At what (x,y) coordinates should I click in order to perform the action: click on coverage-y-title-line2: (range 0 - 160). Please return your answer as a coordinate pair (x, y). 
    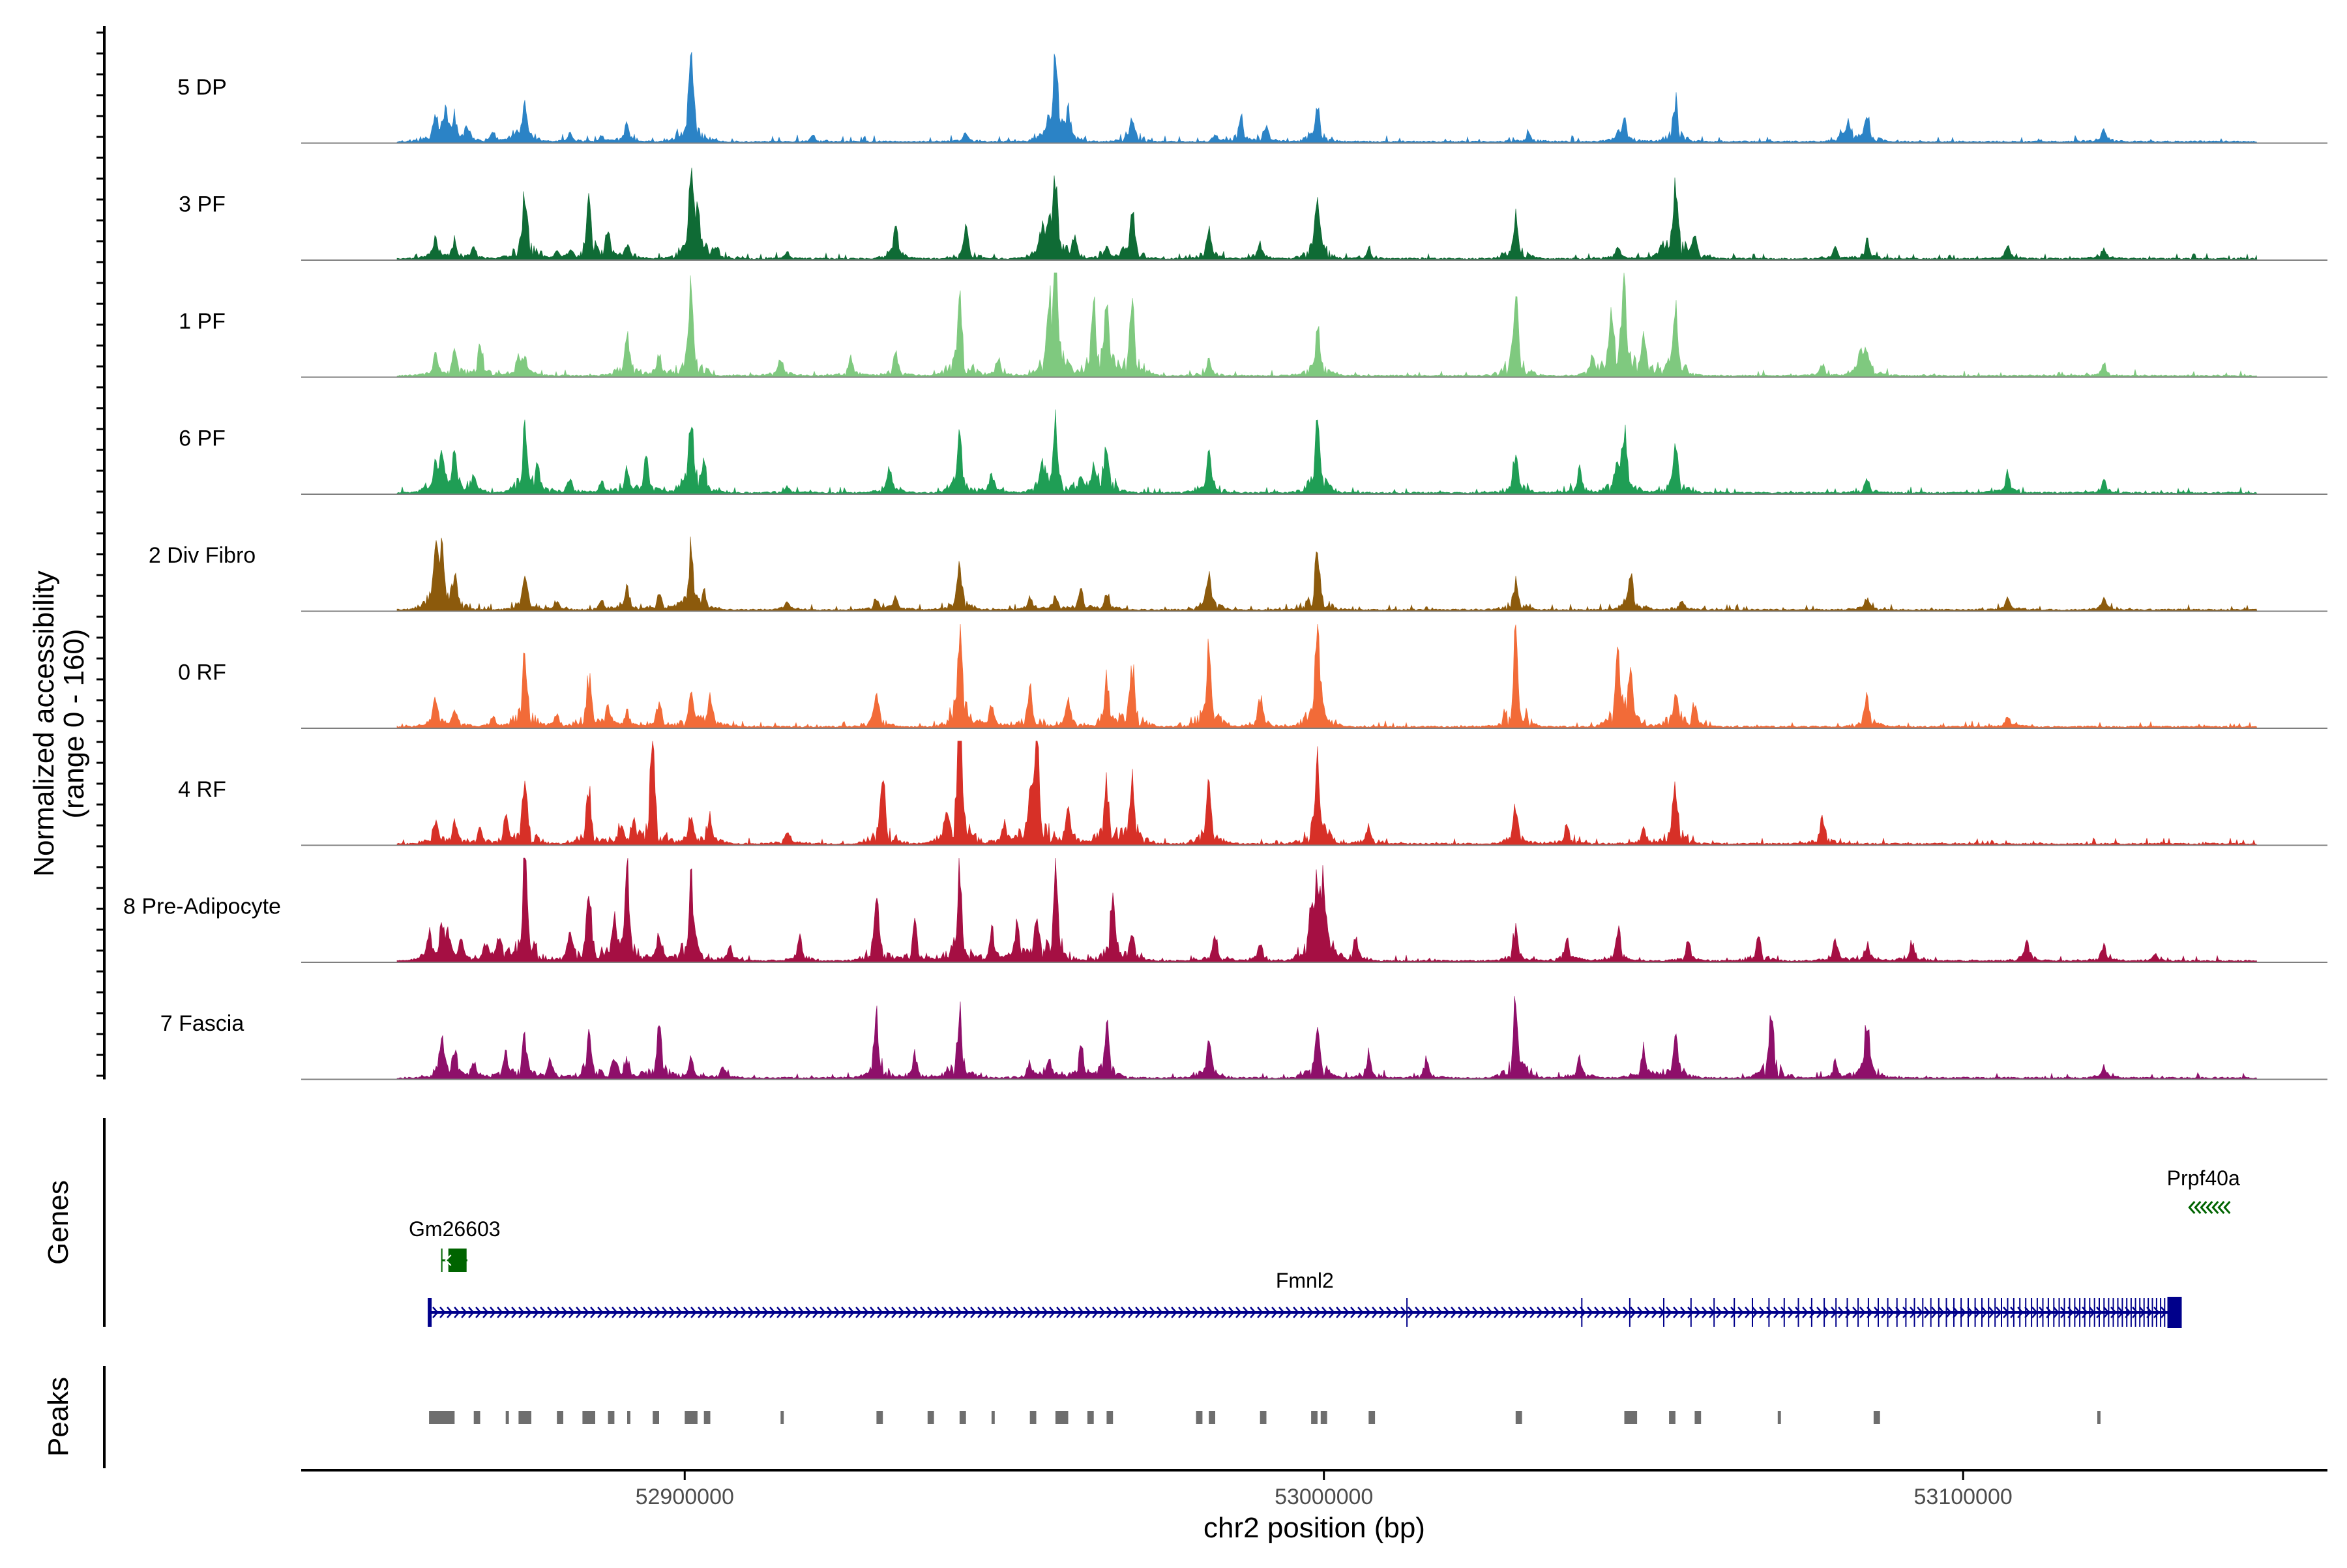
    Looking at the image, I should click on (74, 724).